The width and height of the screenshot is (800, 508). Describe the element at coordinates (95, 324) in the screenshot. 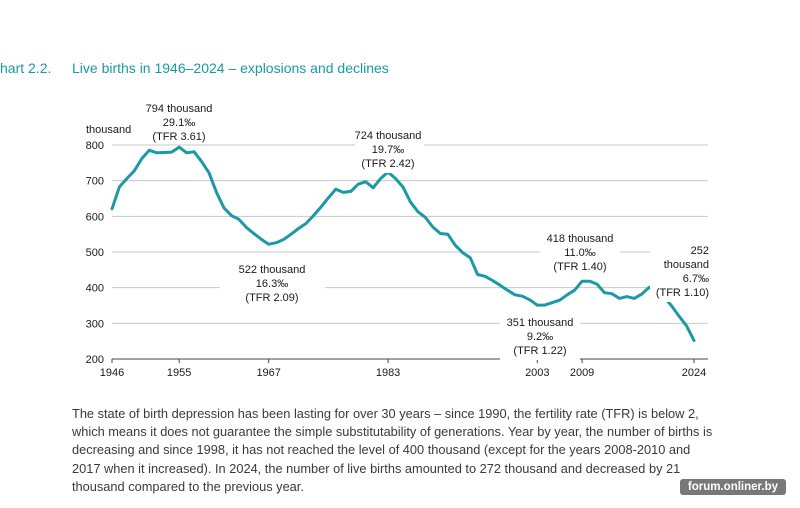

I see `y-tick-label: 300` at that location.